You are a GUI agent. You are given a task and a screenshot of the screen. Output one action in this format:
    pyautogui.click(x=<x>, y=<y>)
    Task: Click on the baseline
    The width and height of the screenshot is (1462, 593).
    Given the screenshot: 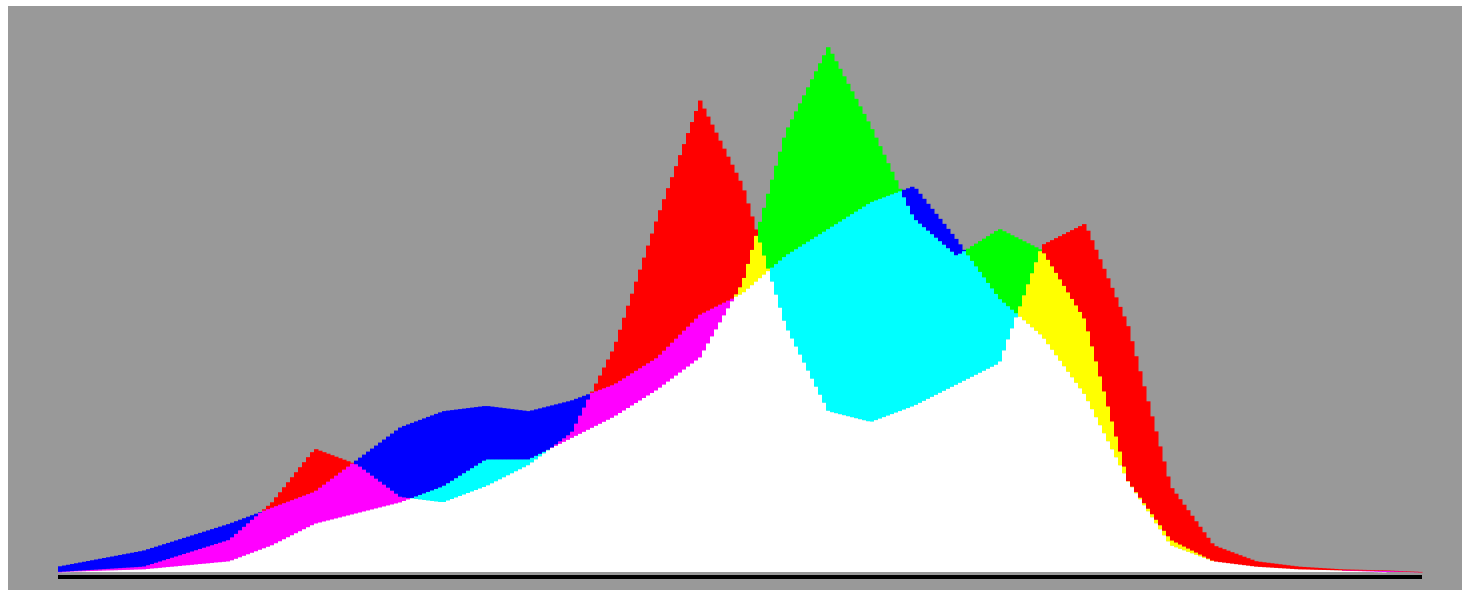 What is the action you would take?
    pyautogui.click(x=740, y=577)
    